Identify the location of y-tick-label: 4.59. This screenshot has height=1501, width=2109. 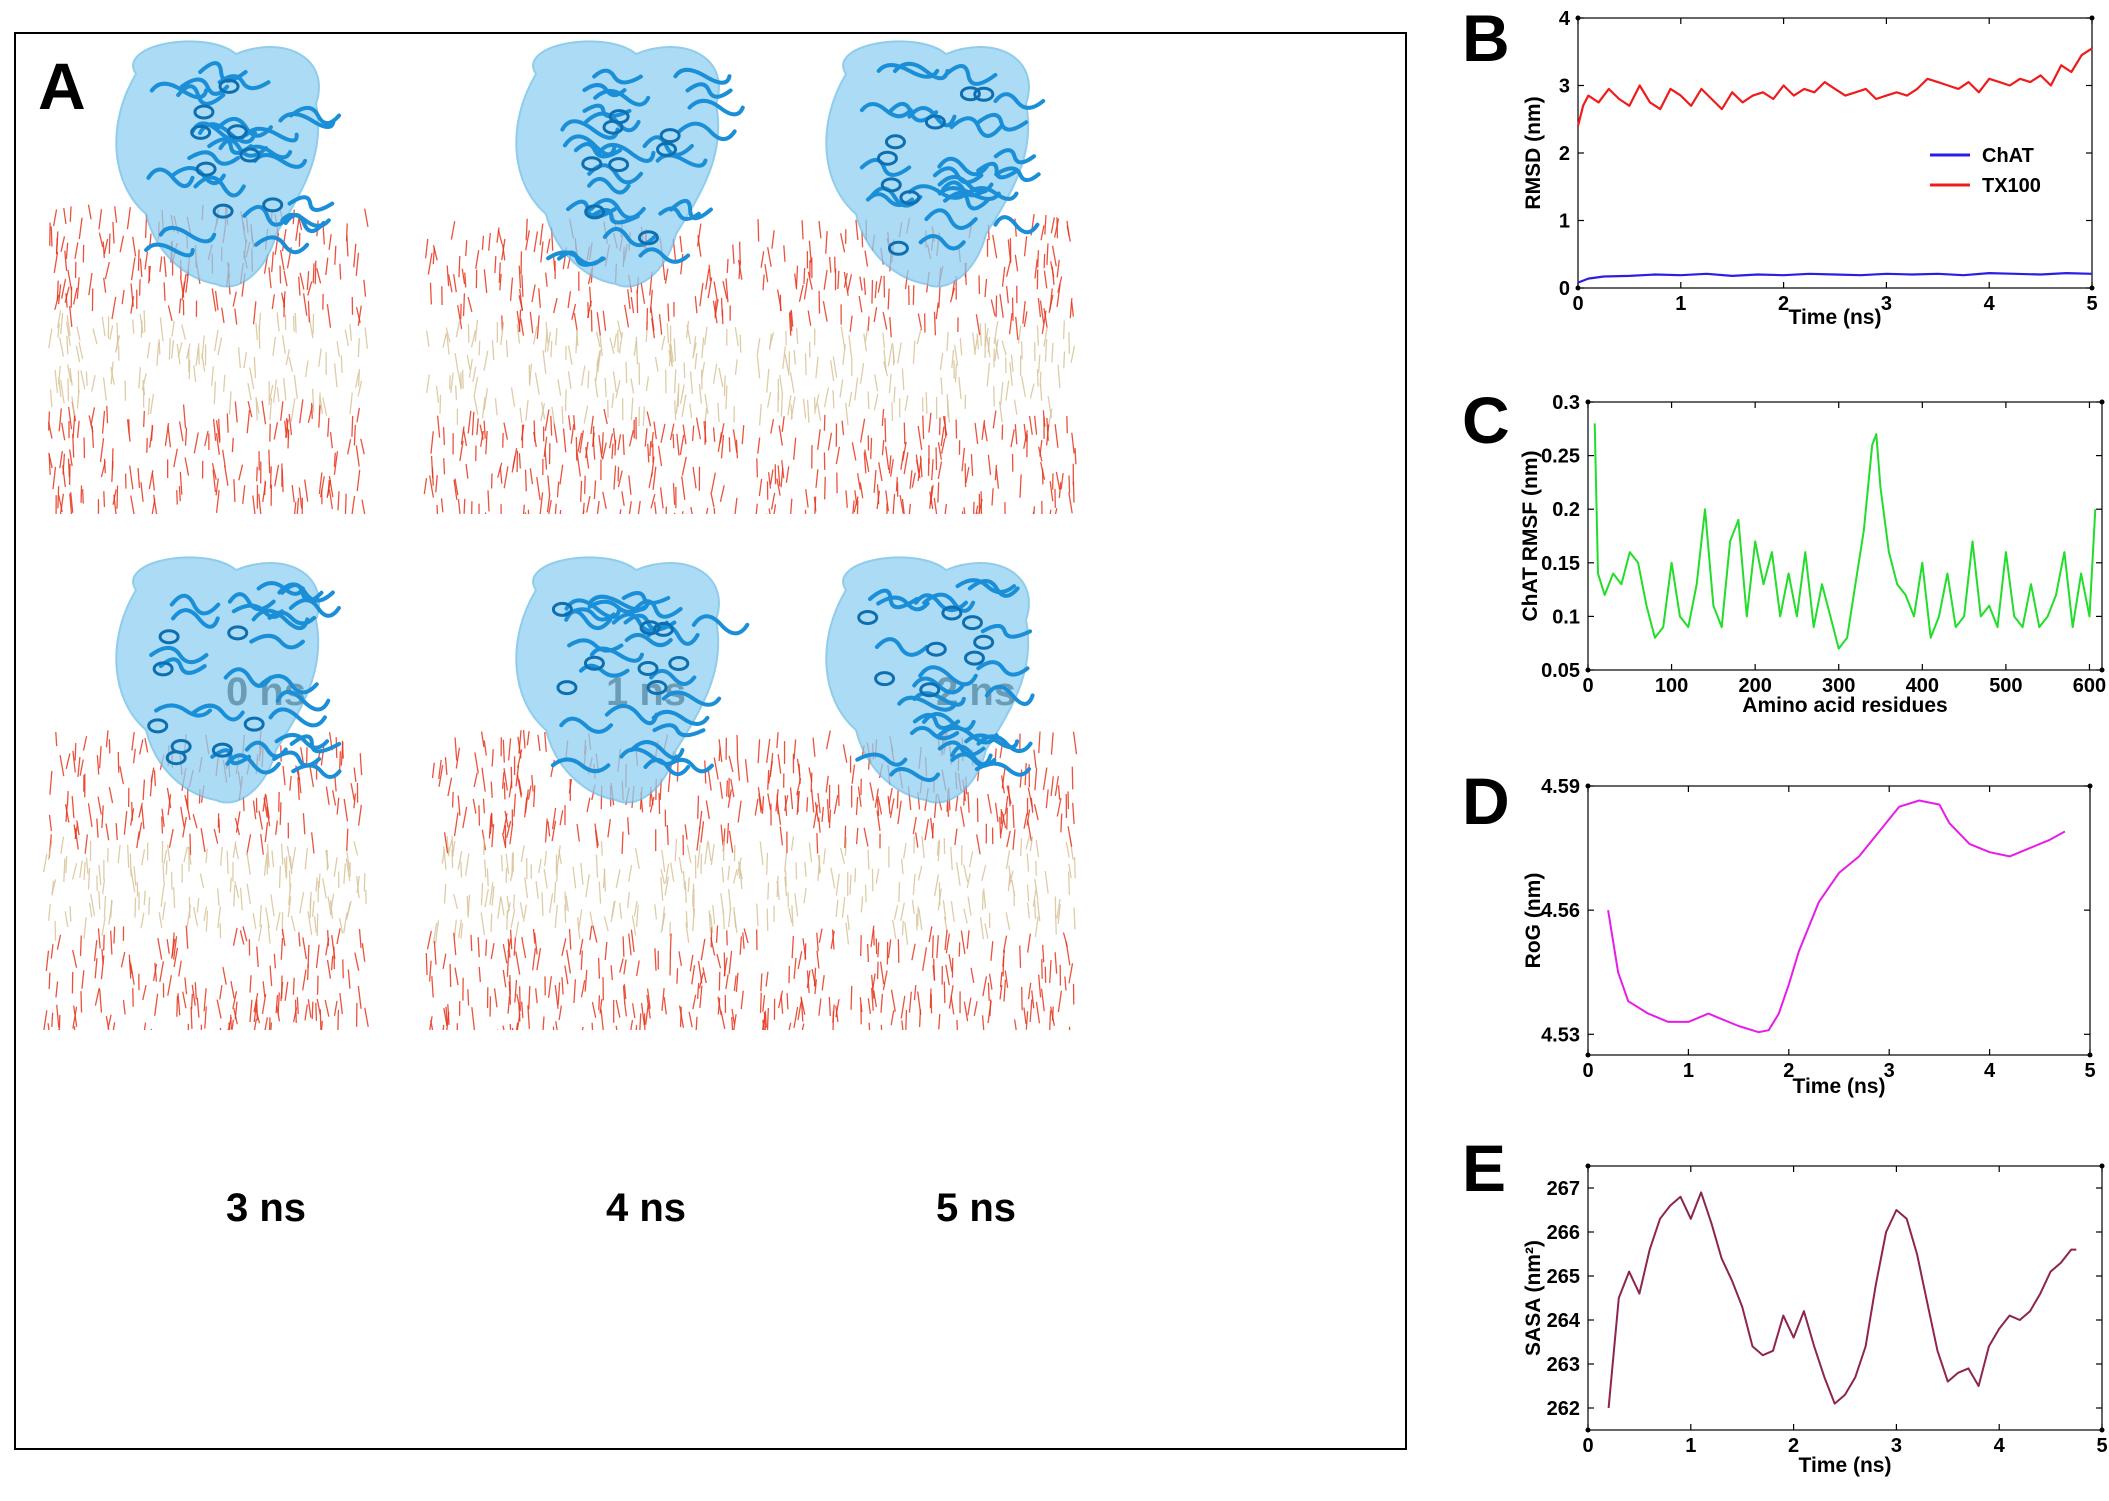
(1560, 787).